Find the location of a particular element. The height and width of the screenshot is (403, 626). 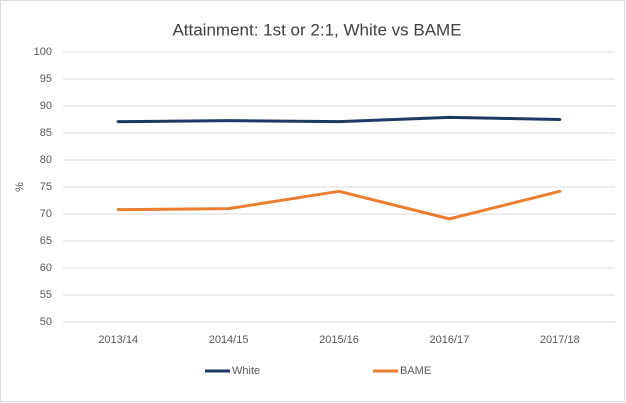

y-tick-label: 90 is located at coordinates (46, 106).